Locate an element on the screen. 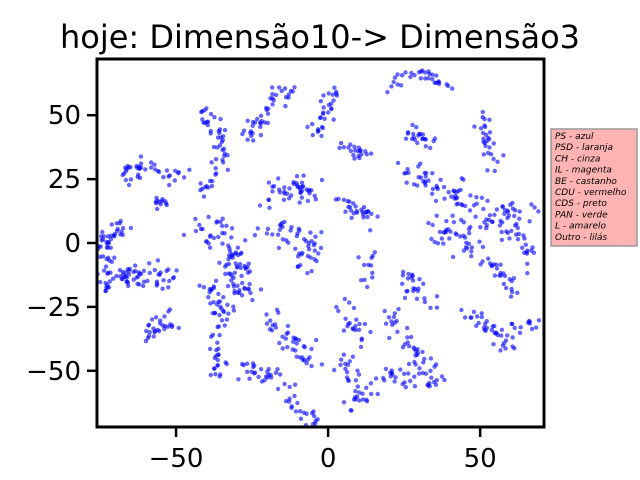 The image size is (640, 480). y-tick-label: −25 is located at coordinates (53, 308).